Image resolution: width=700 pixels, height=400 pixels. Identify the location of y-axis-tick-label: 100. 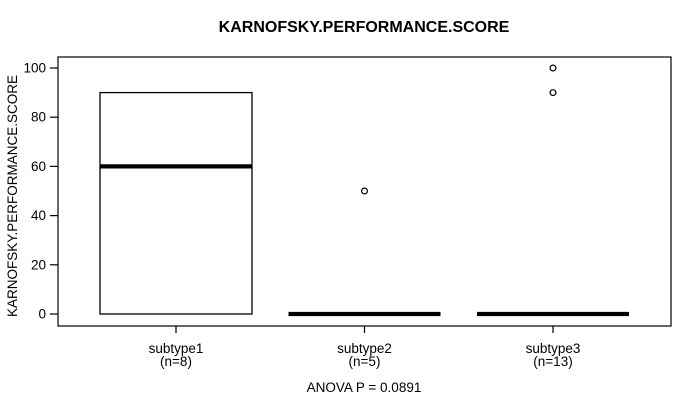
(34, 68).